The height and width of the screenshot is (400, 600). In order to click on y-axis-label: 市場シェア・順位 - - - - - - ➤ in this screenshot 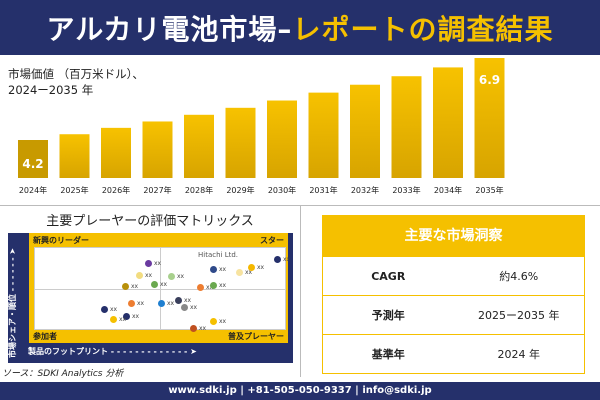, I will do `click(12, 302)`.